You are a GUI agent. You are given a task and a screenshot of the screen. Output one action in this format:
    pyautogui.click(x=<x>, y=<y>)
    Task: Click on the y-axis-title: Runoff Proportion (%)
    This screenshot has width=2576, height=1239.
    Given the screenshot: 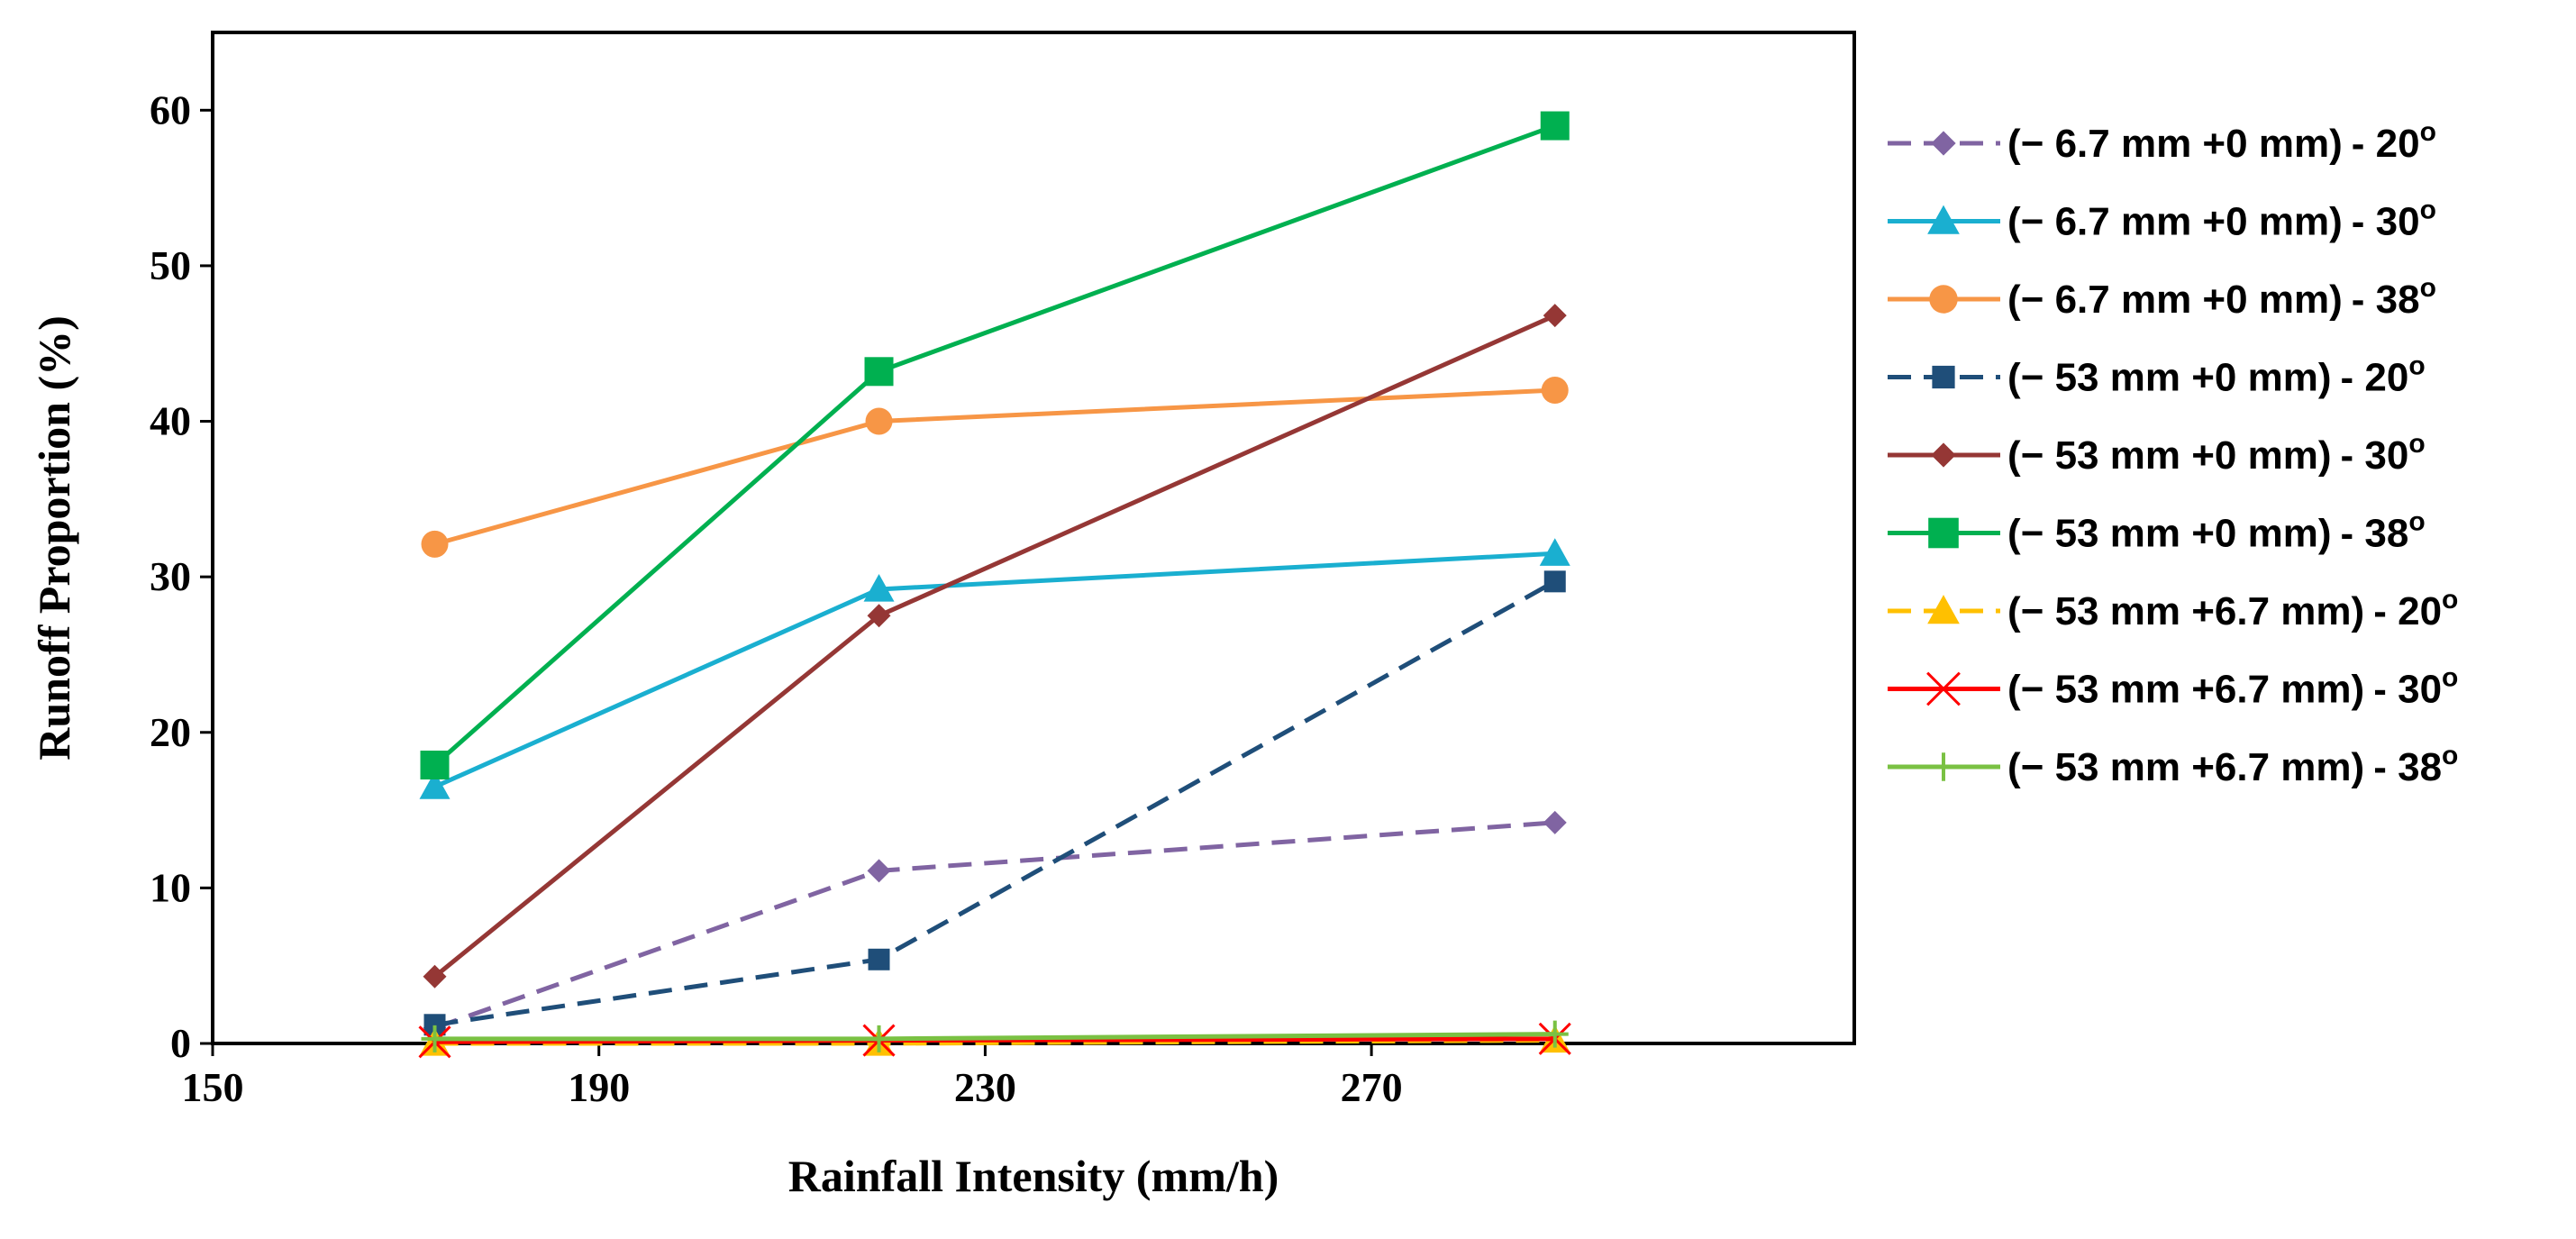 What is the action you would take?
    pyautogui.click(x=54, y=538)
    